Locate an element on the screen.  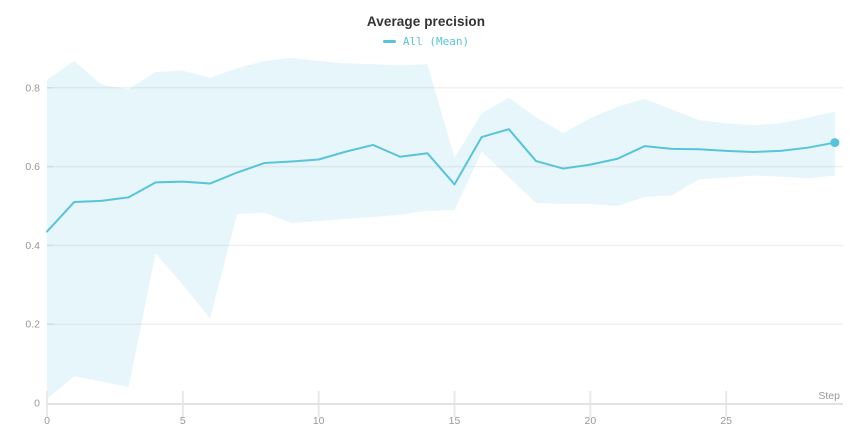
x-tick-label: 25 is located at coordinates (726, 421).